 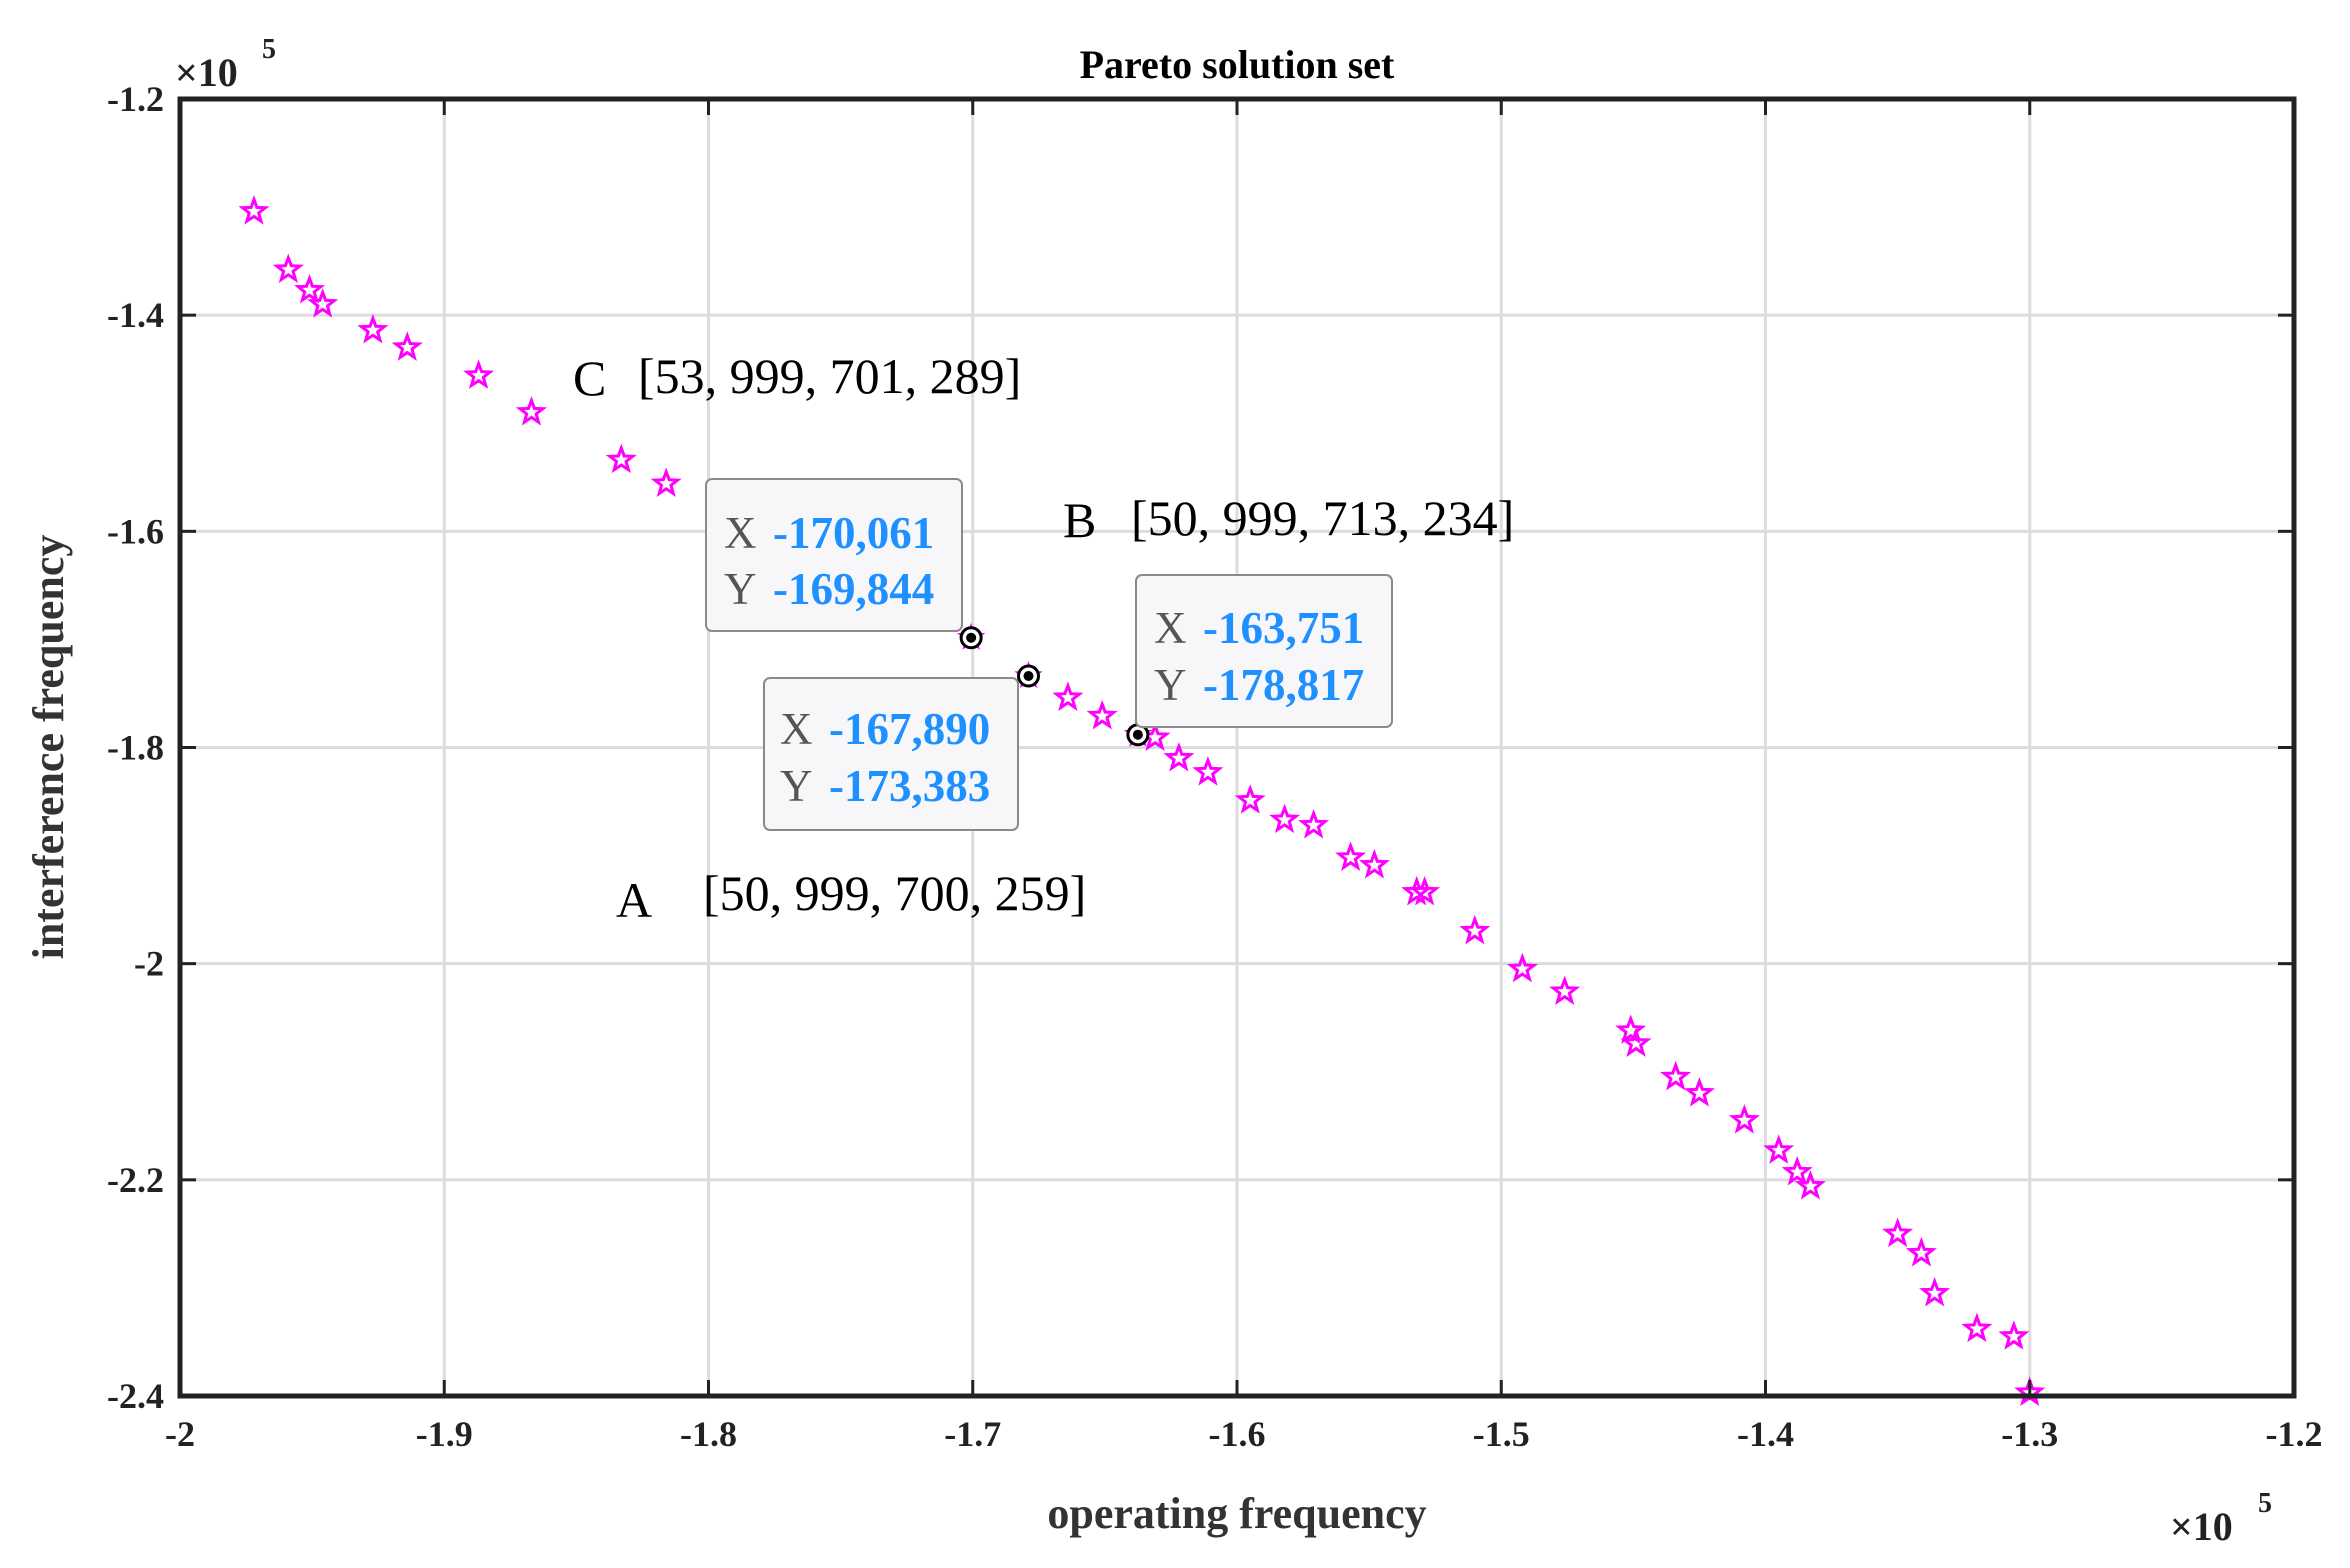 What do you see at coordinates (589, 378) in the screenshot?
I see `annotation-c-letter: C` at bounding box center [589, 378].